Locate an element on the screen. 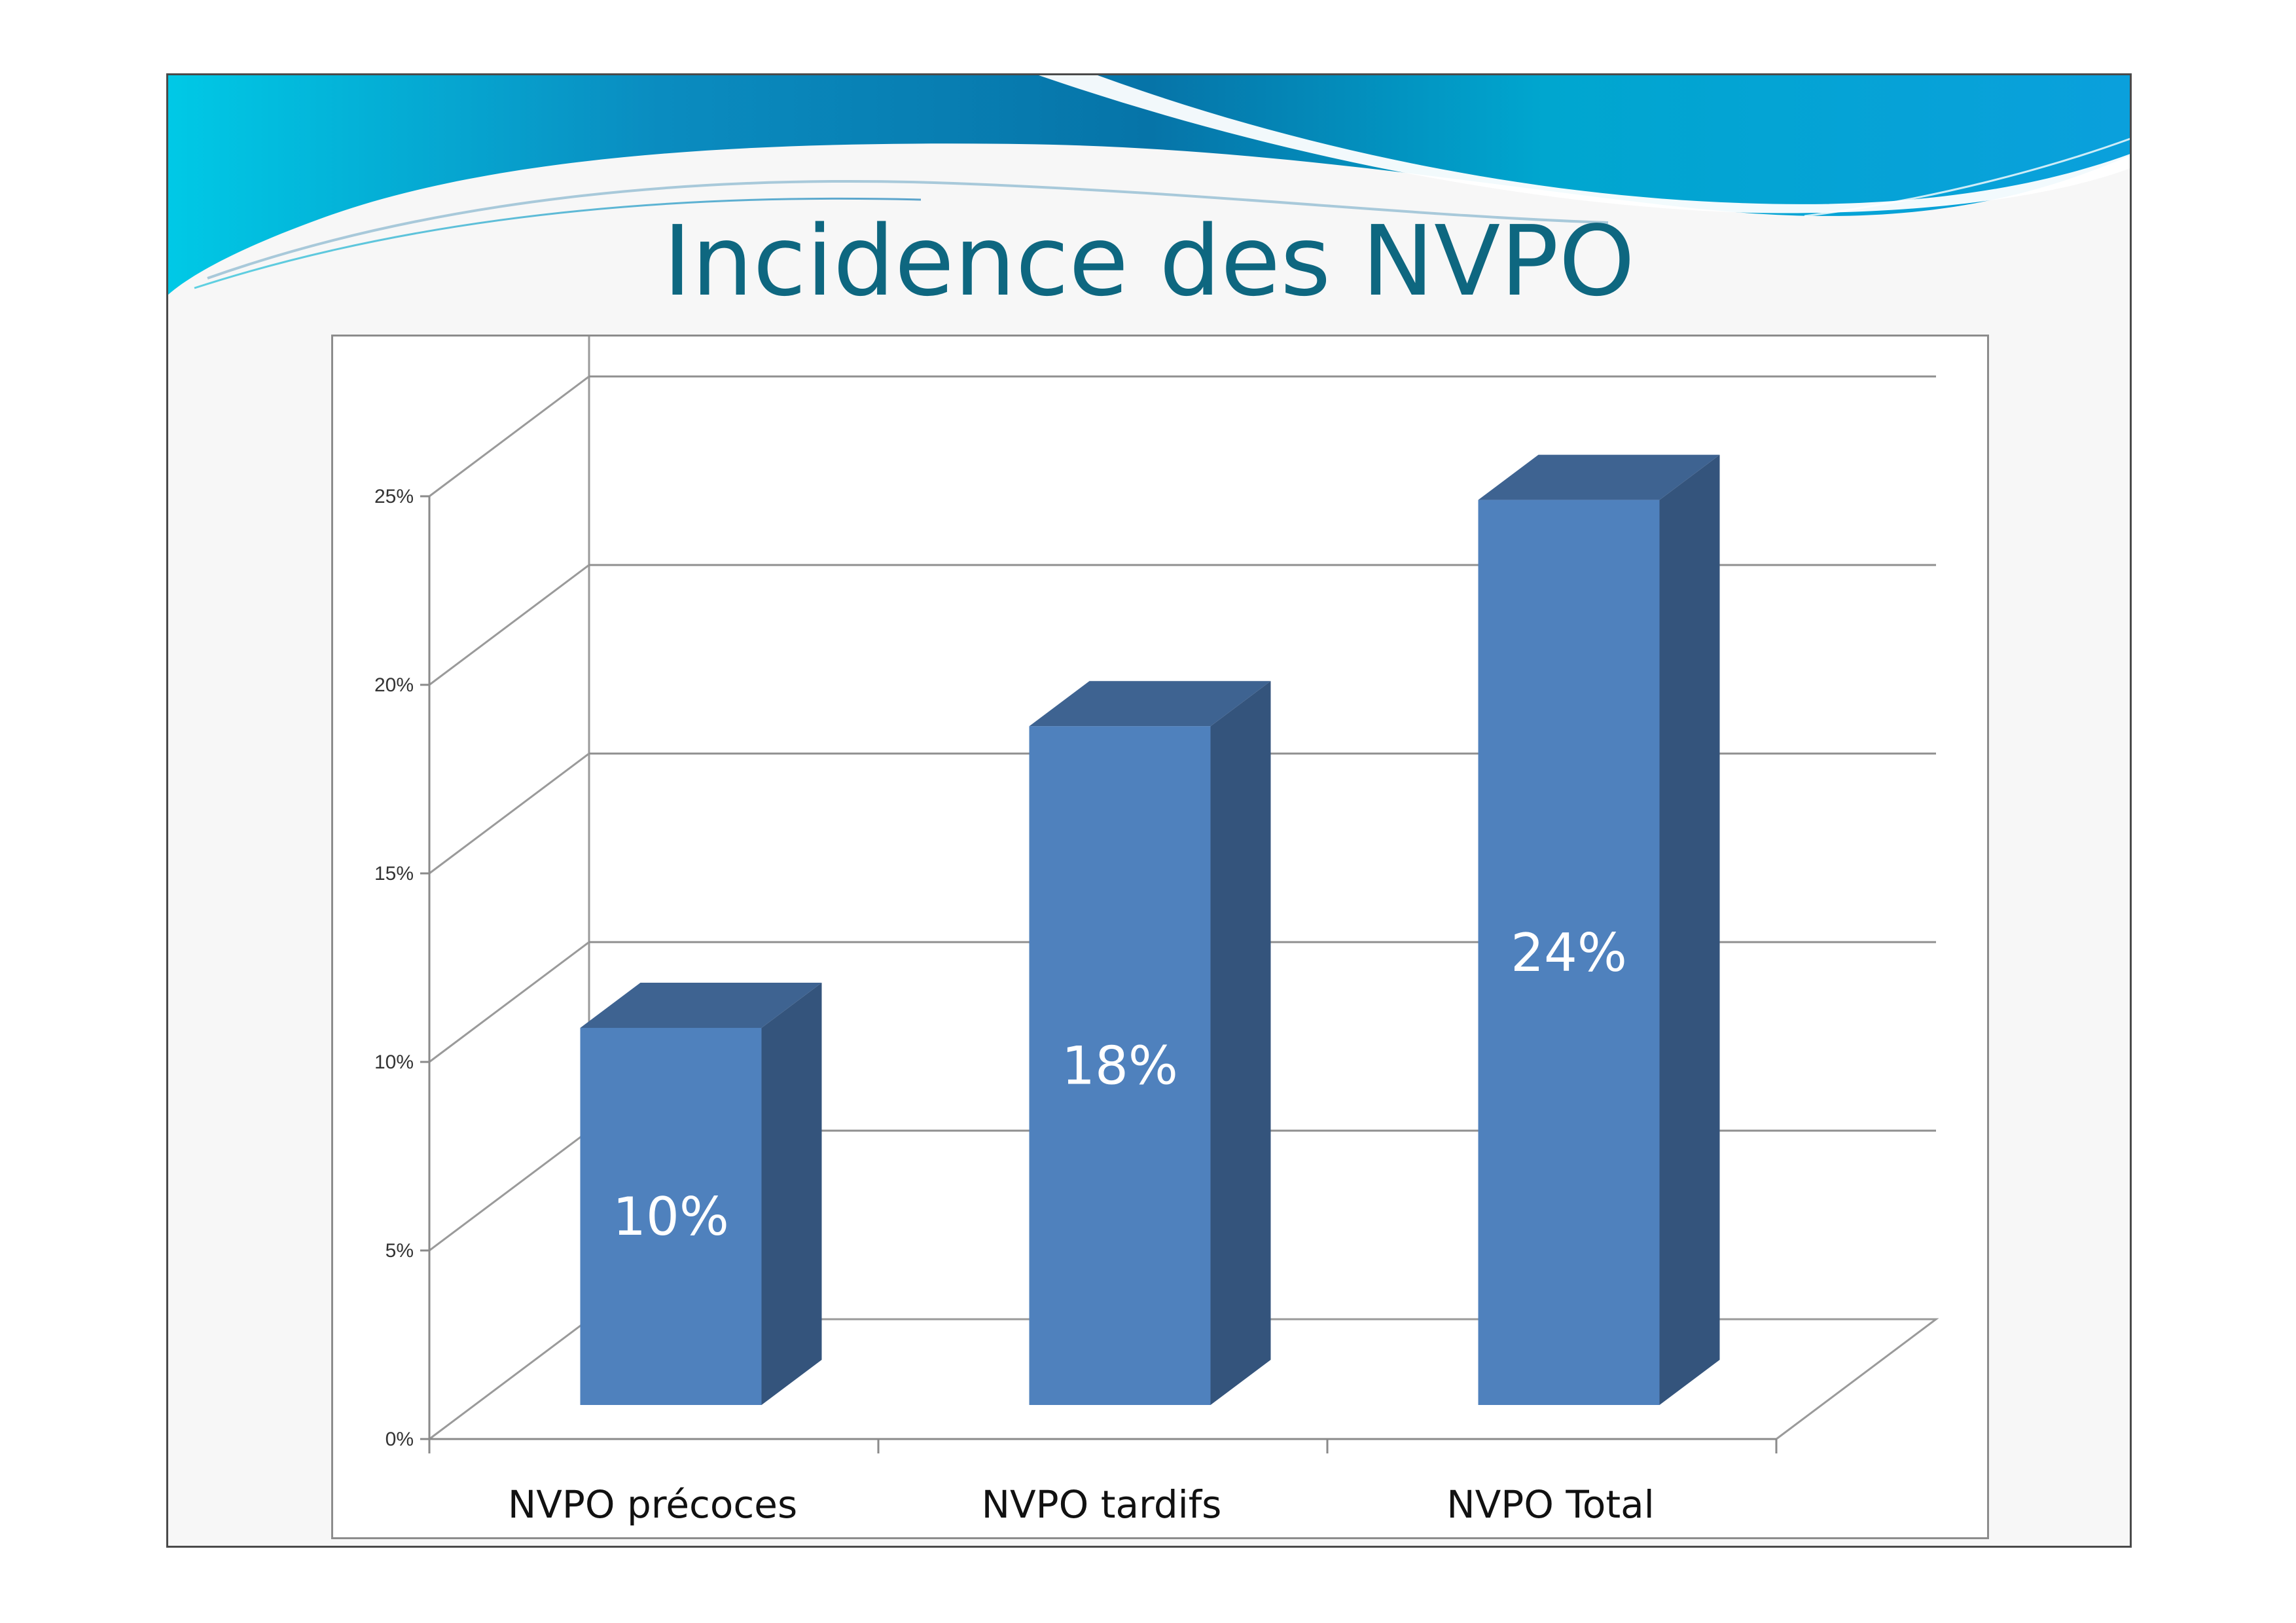  y-tick-label: 15% is located at coordinates (394, 873).